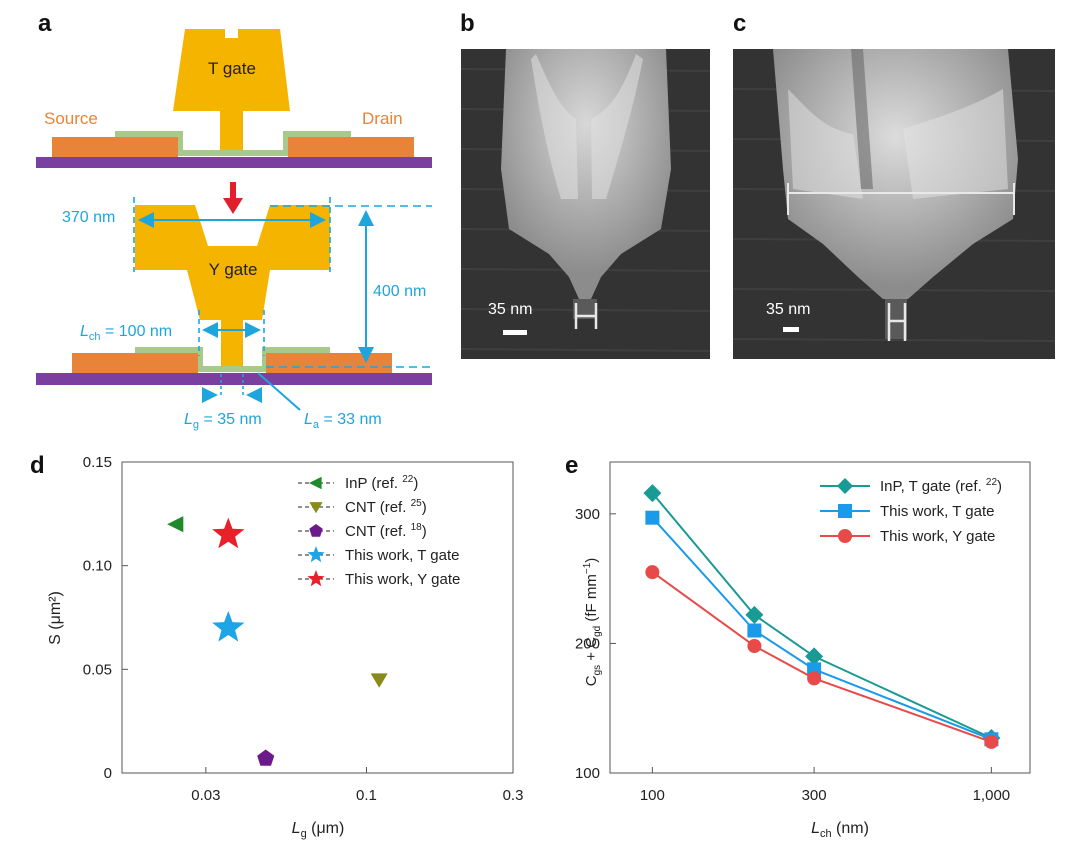 The width and height of the screenshot is (1080, 853). What do you see at coordinates (135, 363) in the screenshot?
I see `source-block-bottom` at bounding box center [135, 363].